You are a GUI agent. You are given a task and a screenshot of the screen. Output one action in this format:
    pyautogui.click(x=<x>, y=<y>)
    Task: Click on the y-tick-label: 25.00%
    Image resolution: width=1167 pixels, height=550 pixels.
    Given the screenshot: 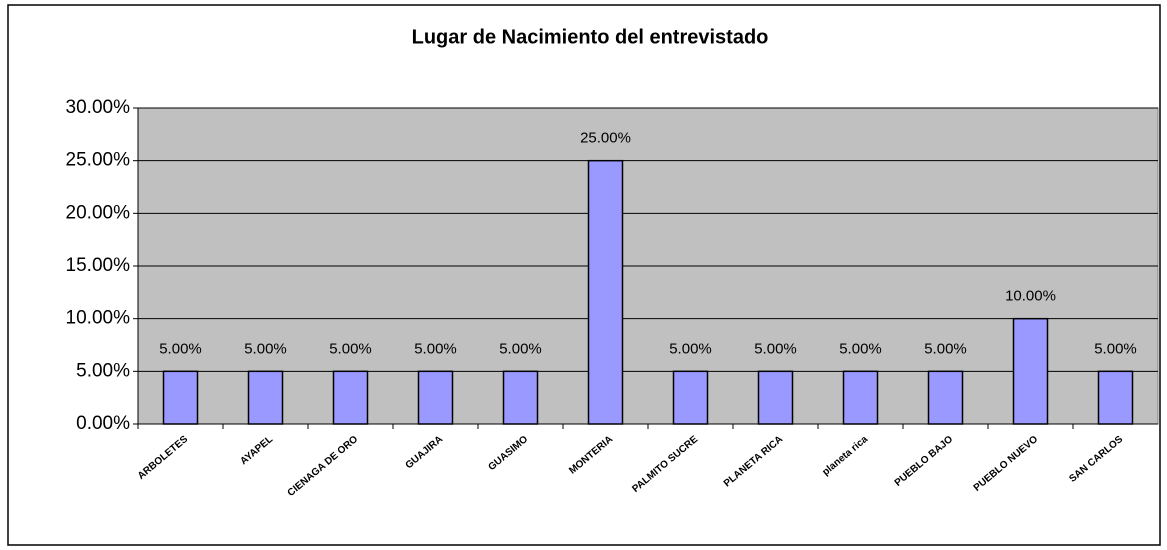 What is the action you would take?
    pyautogui.click(x=98, y=160)
    